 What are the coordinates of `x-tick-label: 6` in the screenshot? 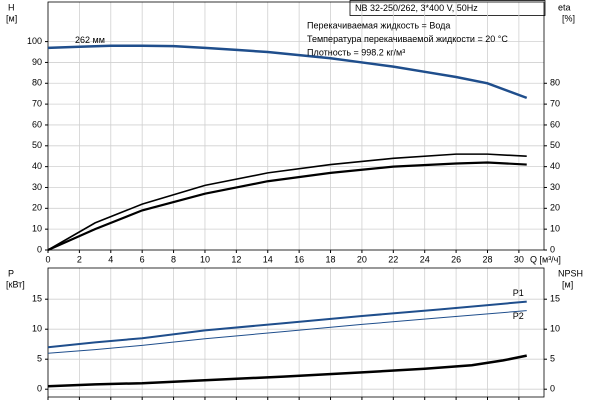 It's located at (142, 259).